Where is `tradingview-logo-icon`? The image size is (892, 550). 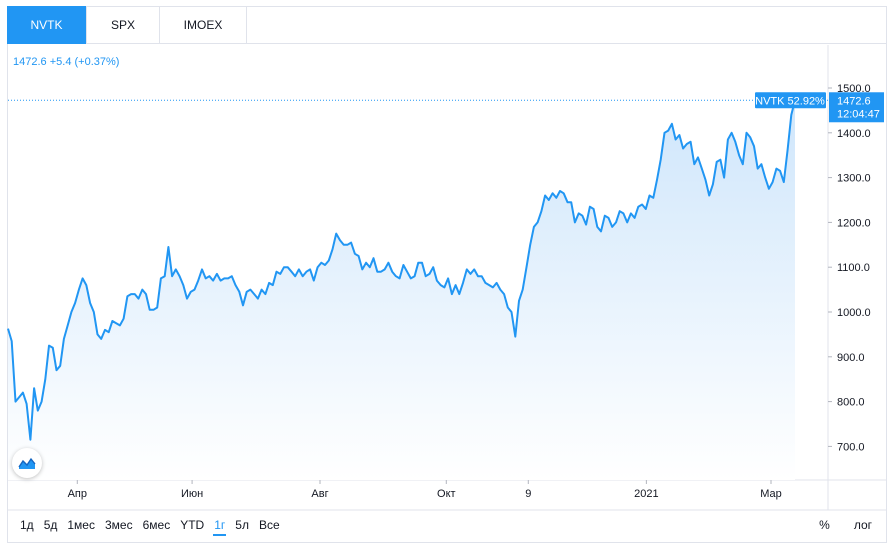 tradingview-logo-icon is located at coordinates (27, 463).